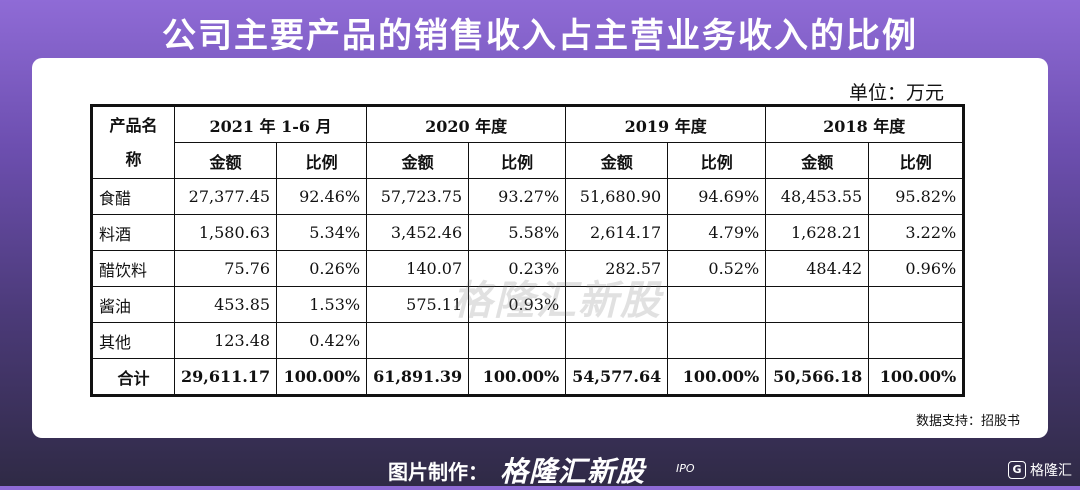 The image size is (1080, 490). What do you see at coordinates (967, 421) in the screenshot?
I see `data-source-label: 数据支持：招股书` at bounding box center [967, 421].